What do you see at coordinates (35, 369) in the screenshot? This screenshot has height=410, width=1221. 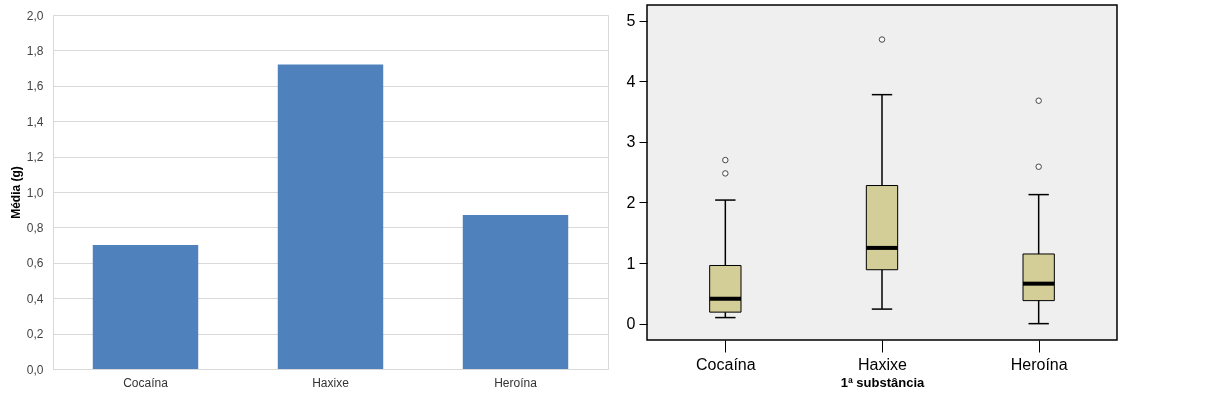 I see `y-tick-label: 0,0` at bounding box center [35, 369].